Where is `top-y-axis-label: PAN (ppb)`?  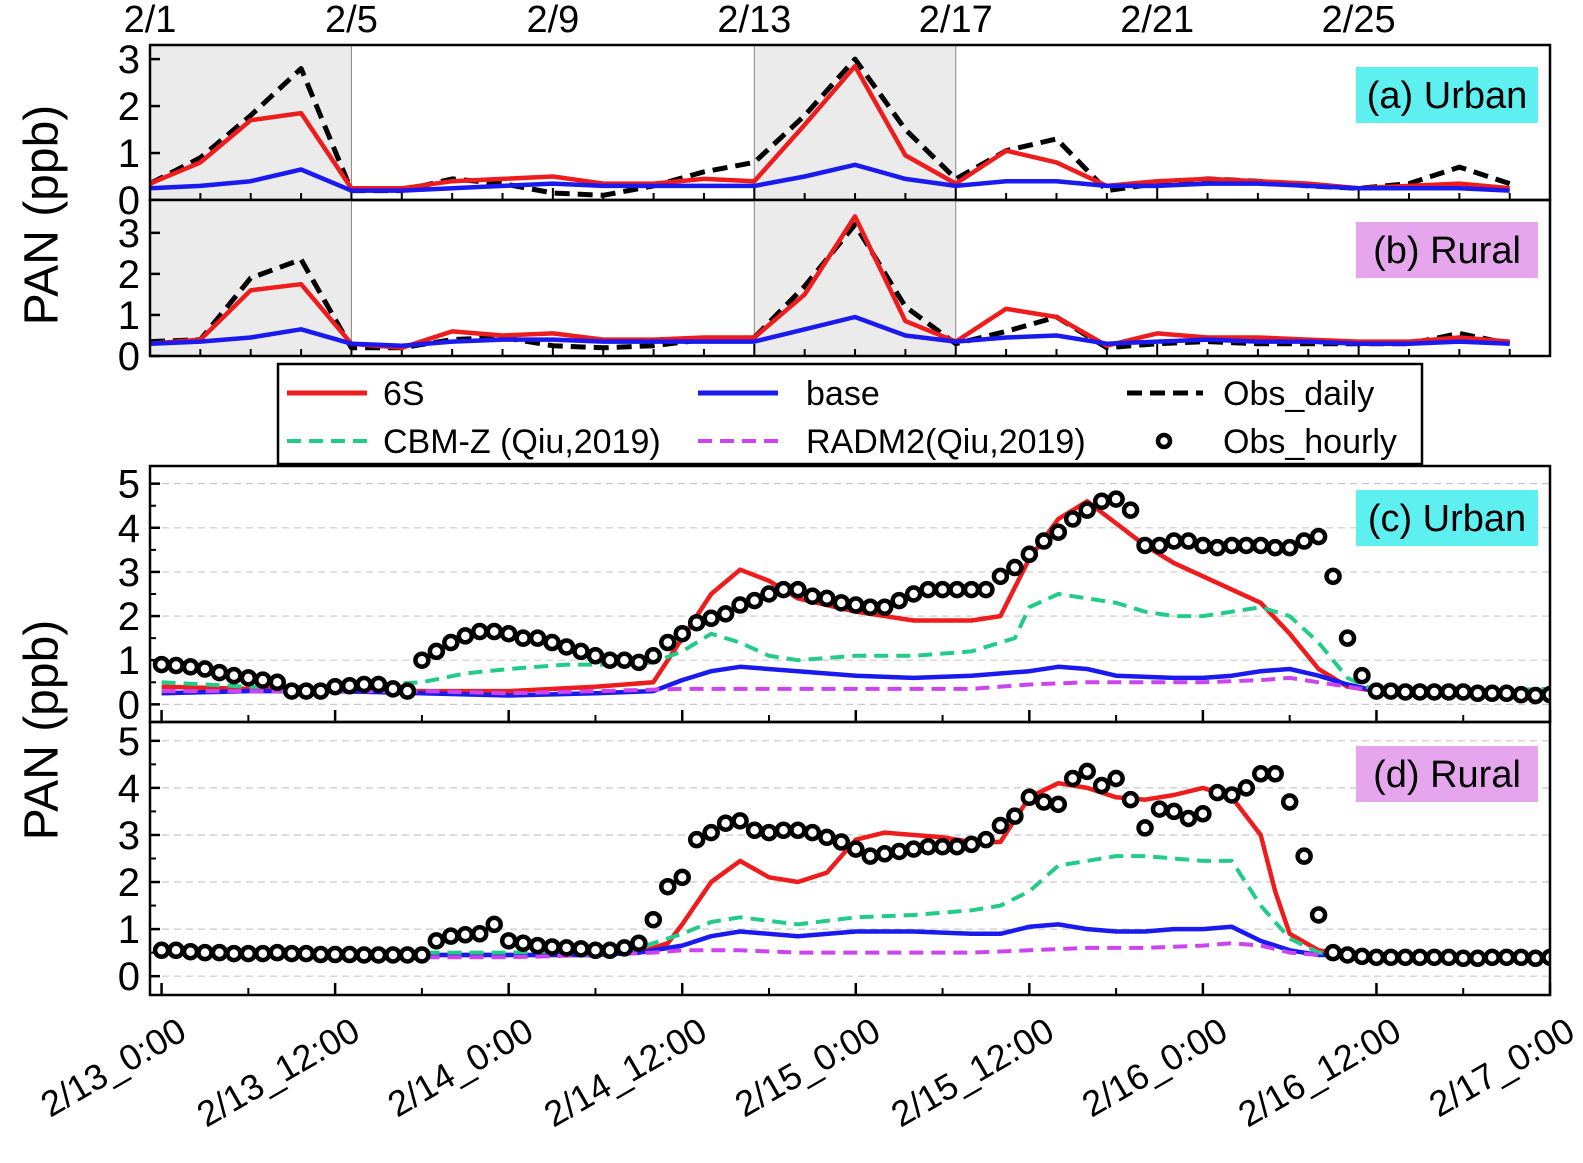 top-y-axis-label: PAN (ppb) is located at coordinates (42, 215).